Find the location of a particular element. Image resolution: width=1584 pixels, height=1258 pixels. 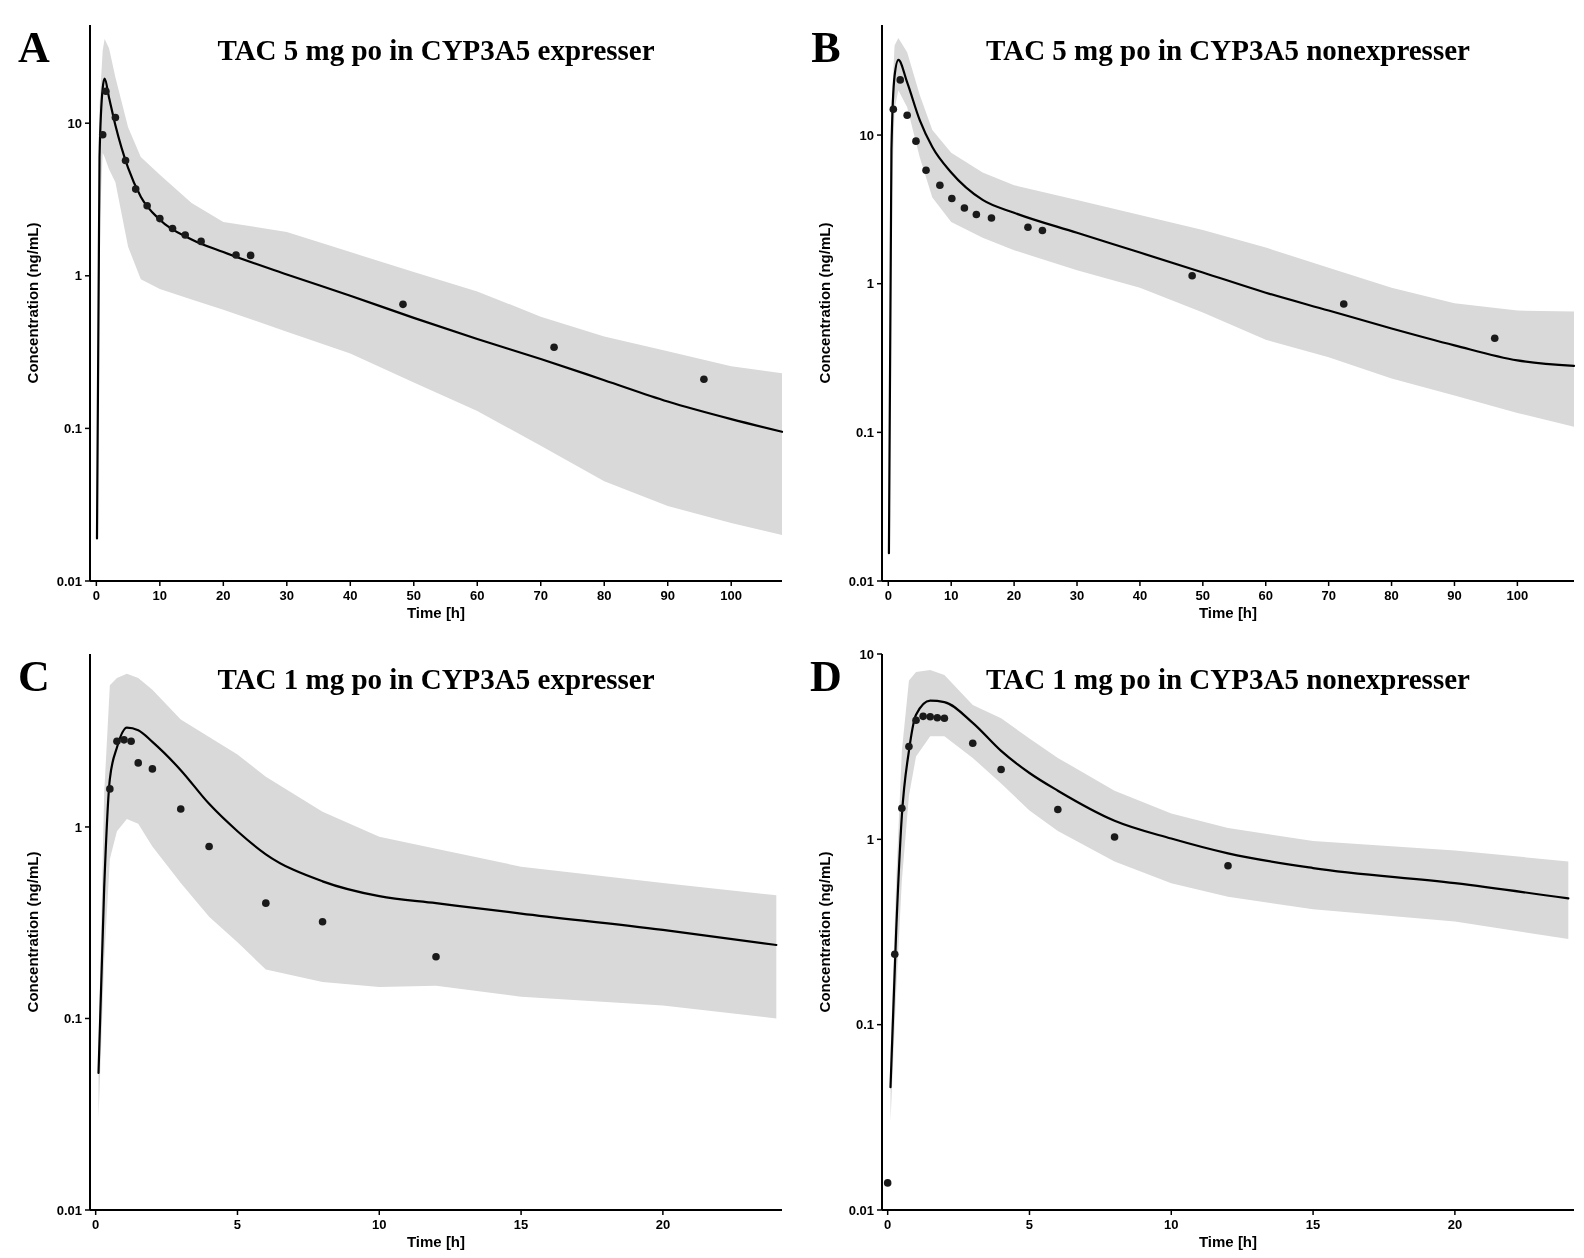

line-series is located at coordinates (437, 900).